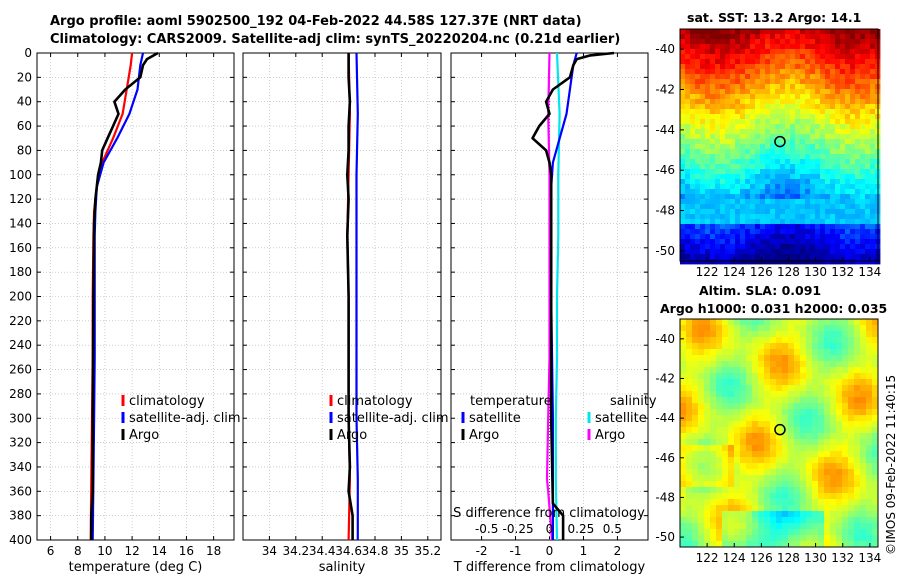 The width and height of the screenshot is (900, 580). What do you see at coordinates (104, 551) in the screenshot?
I see `panel-temperature-xtick-label: 10` at bounding box center [104, 551].